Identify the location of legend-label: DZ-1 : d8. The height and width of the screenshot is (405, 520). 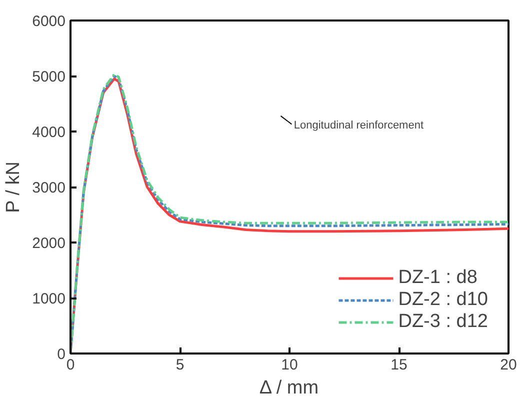
(438, 278).